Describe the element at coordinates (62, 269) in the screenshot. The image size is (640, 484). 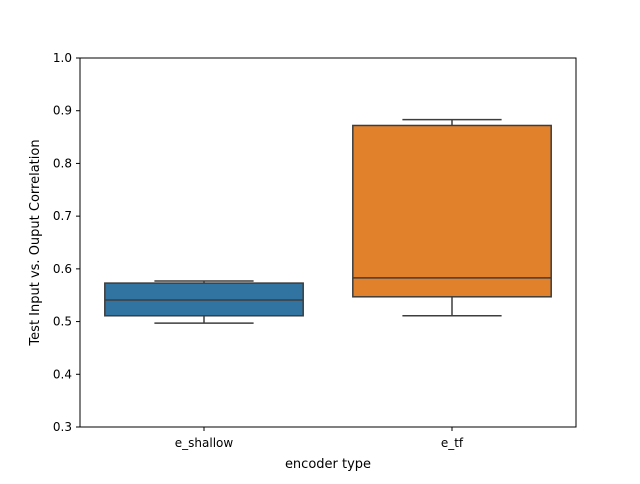
I see `y-tick-label: 0.6` at that location.